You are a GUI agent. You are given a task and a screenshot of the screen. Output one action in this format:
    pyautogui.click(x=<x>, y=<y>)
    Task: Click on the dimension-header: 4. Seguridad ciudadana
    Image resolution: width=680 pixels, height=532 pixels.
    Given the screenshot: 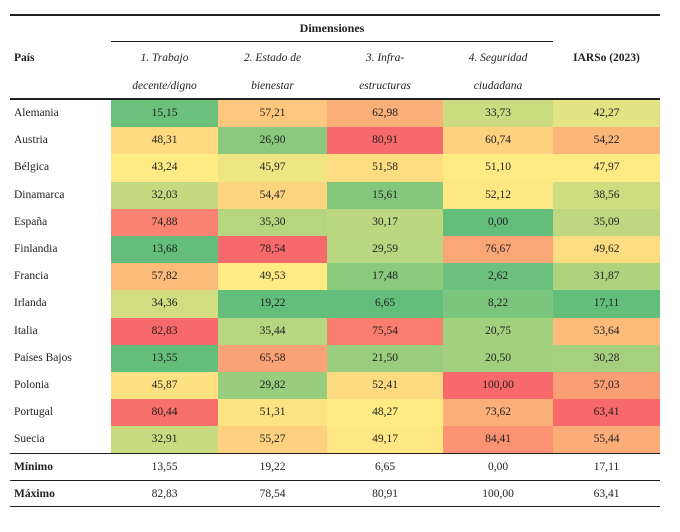 What is the action you would take?
    pyautogui.click(x=498, y=70)
    